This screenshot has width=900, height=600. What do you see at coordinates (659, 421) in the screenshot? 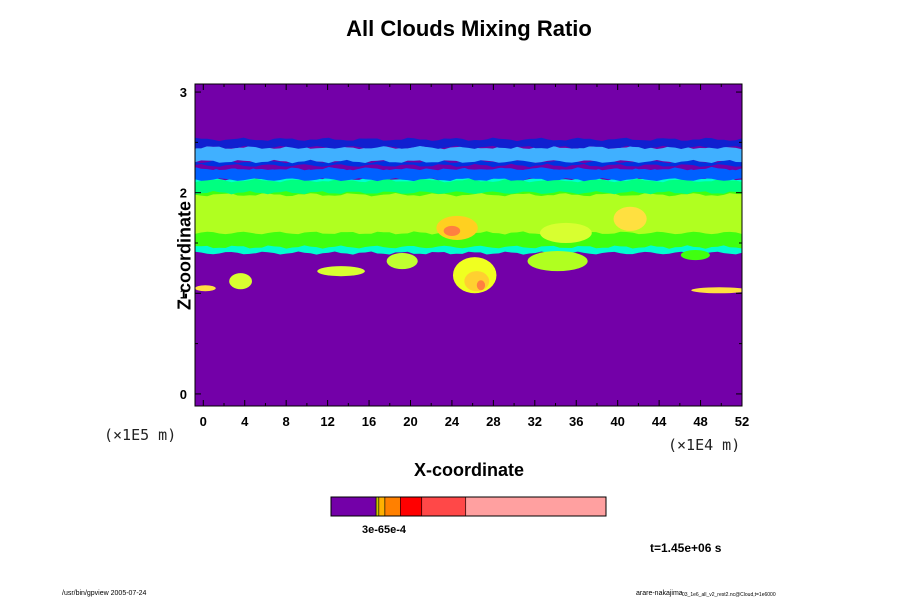
I see `x-tick-label-44: 44` at bounding box center [659, 421].